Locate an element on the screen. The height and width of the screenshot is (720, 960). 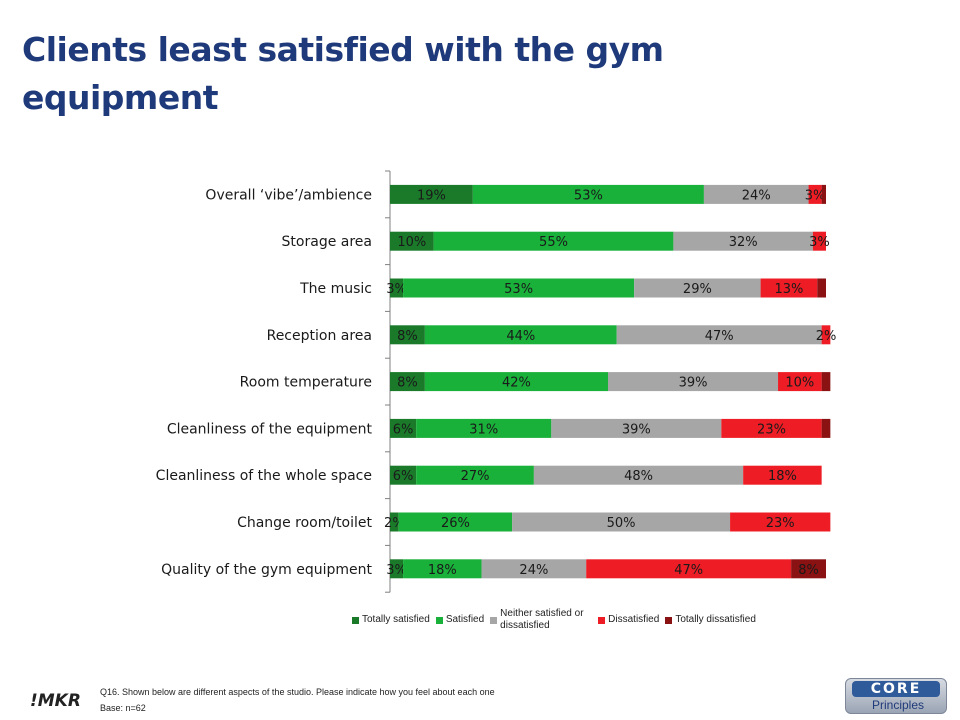
data-label: 29% is located at coordinates (697, 289).